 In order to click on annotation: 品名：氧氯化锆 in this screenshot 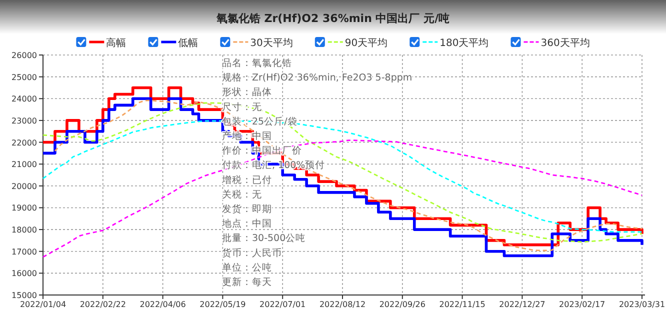, I will do `click(257, 63)`.